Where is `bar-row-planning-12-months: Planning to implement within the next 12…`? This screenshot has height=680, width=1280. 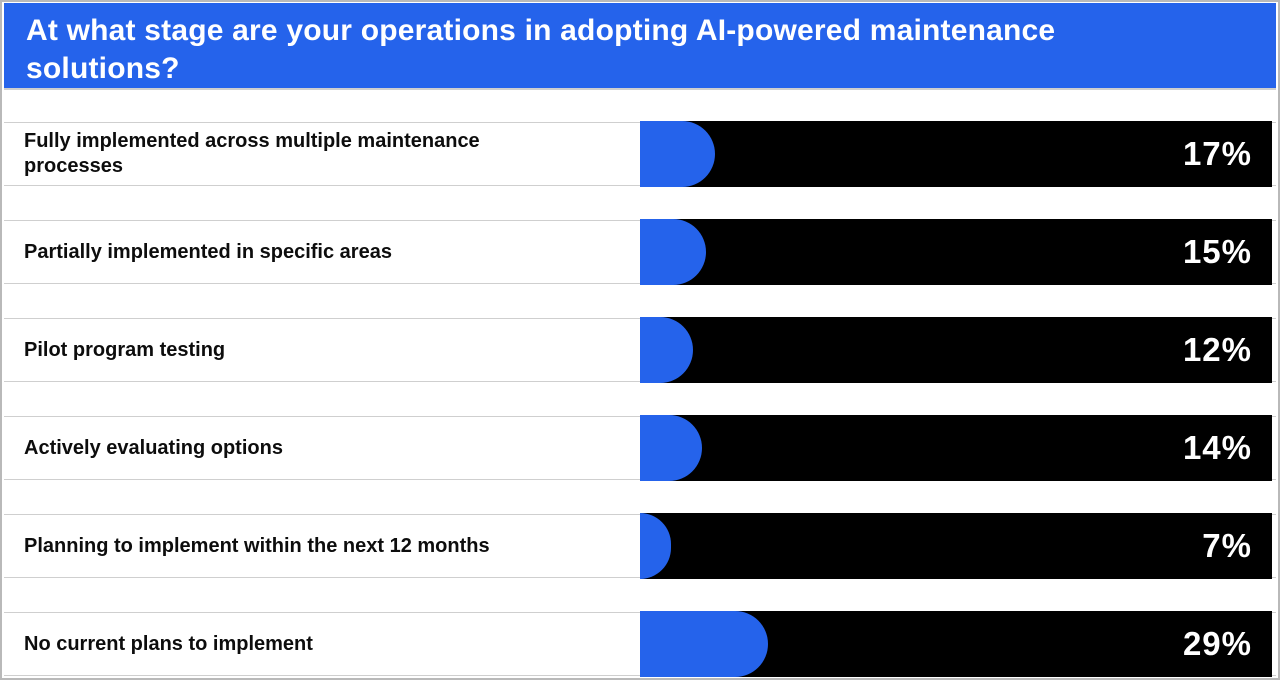
bar-row-planning-12-months: Planning to implement within the next 12… is located at coordinates (640, 546).